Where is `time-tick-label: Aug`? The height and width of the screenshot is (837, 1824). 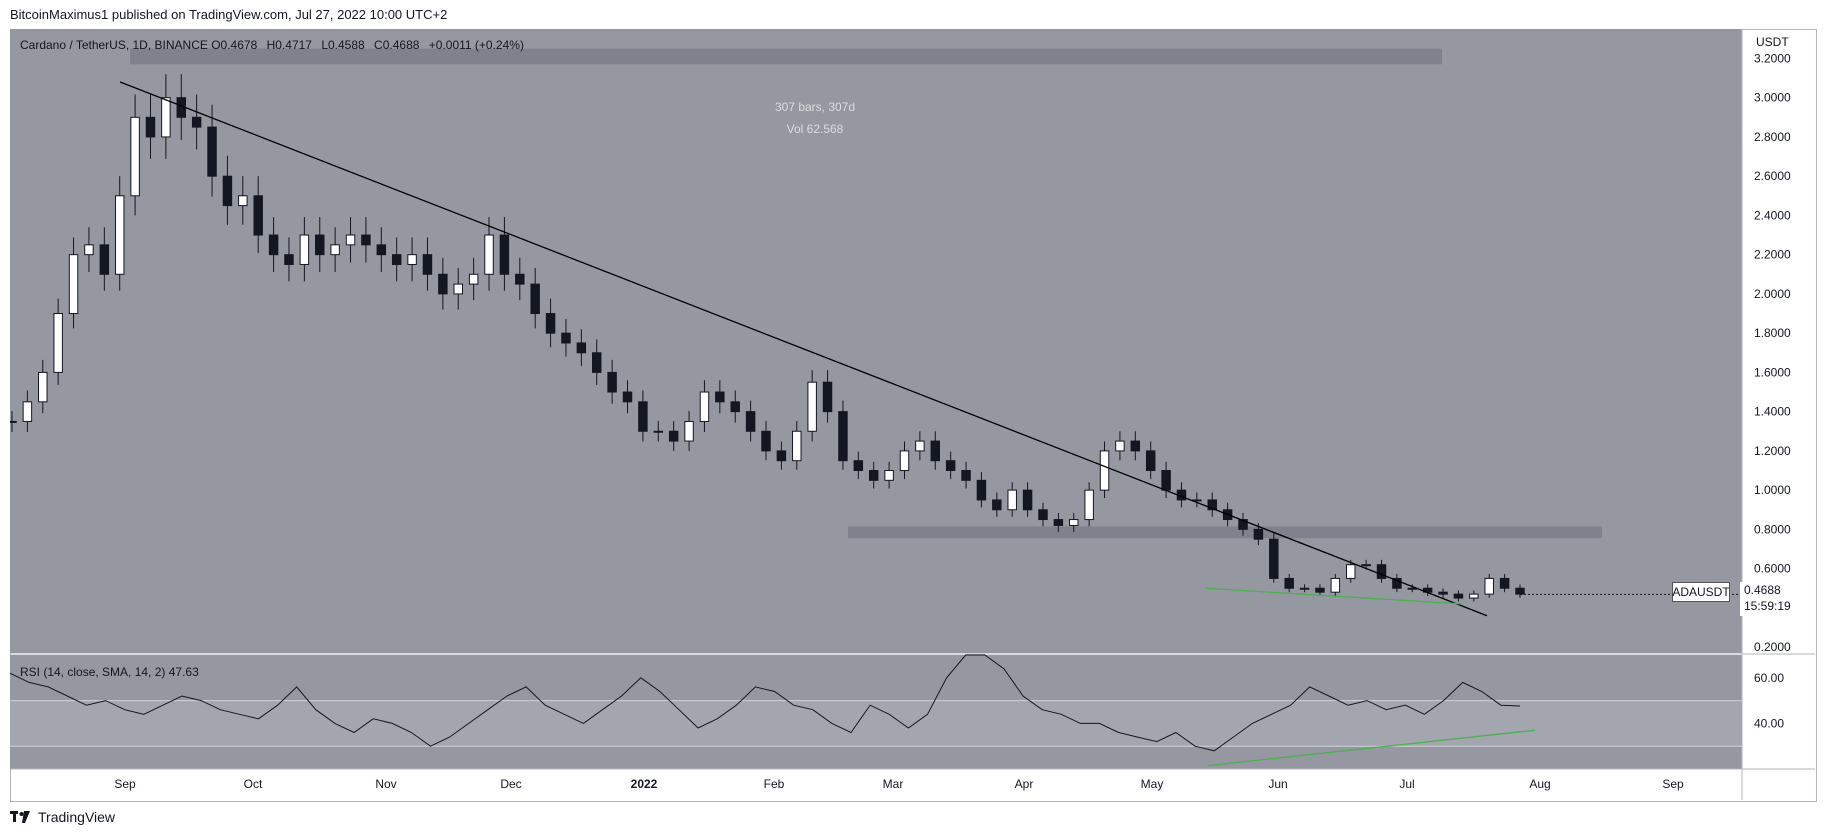 time-tick-label: Aug is located at coordinates (1539, 784).